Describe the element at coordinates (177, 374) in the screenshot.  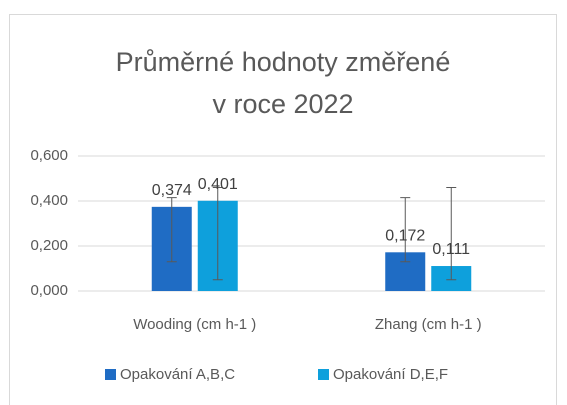
I see `legend-label: Opakování A,B,C` at that location.